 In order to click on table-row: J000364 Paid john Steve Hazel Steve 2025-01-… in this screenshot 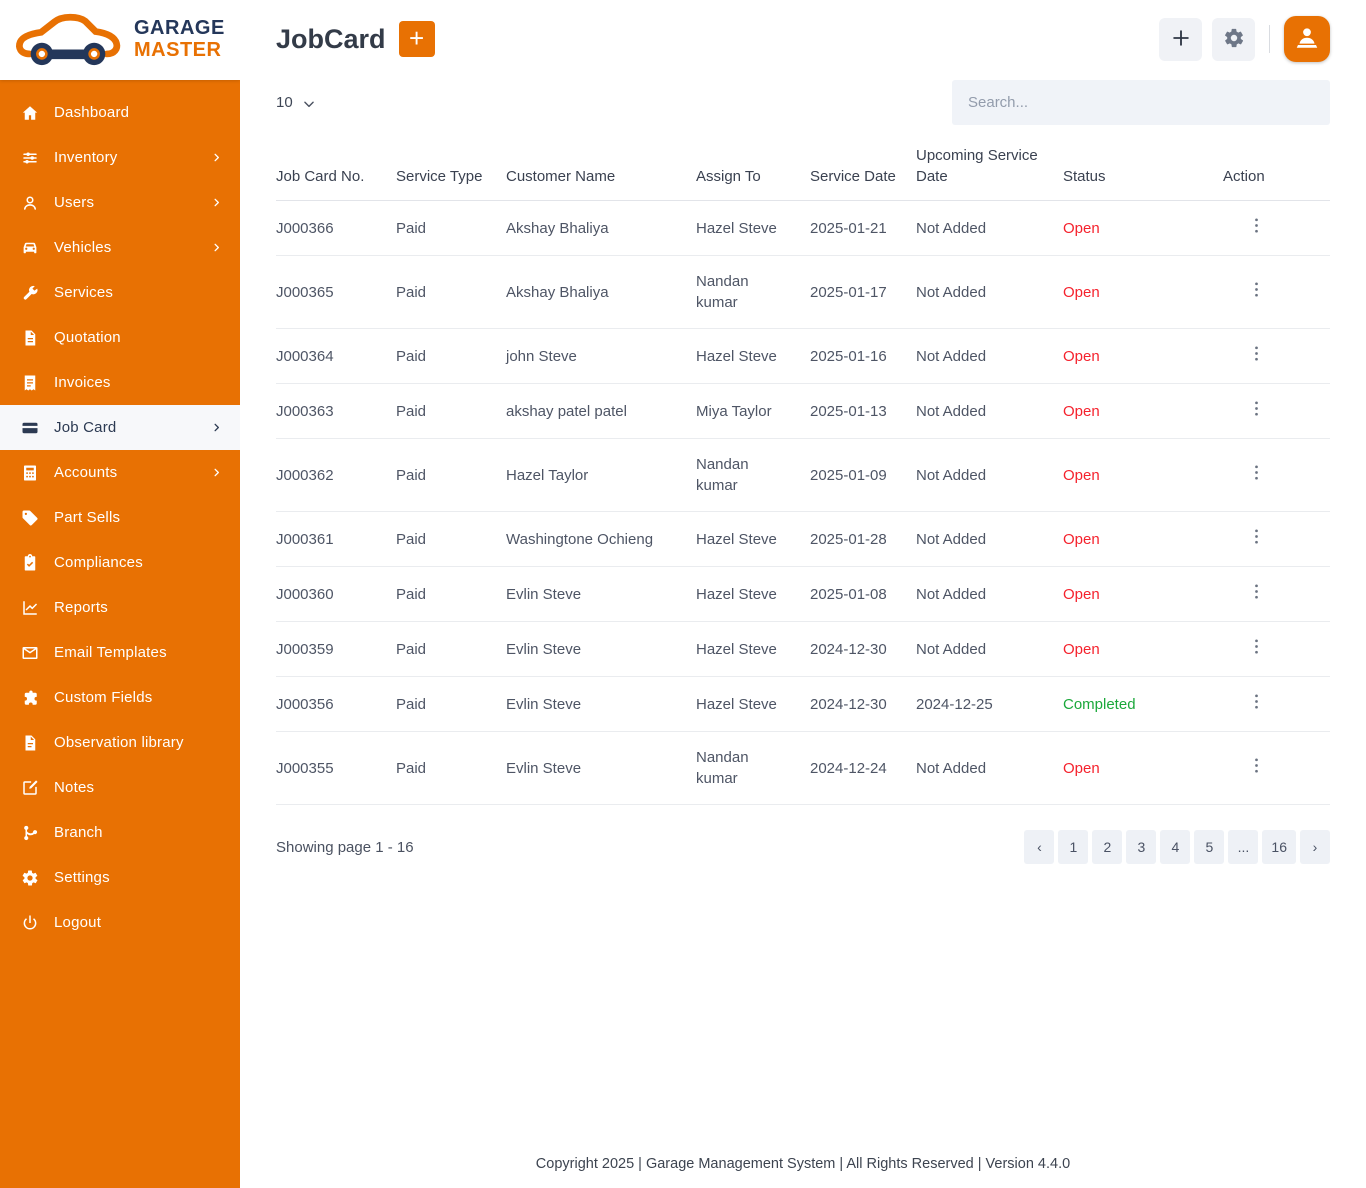, I will do `click(803, 356)`.